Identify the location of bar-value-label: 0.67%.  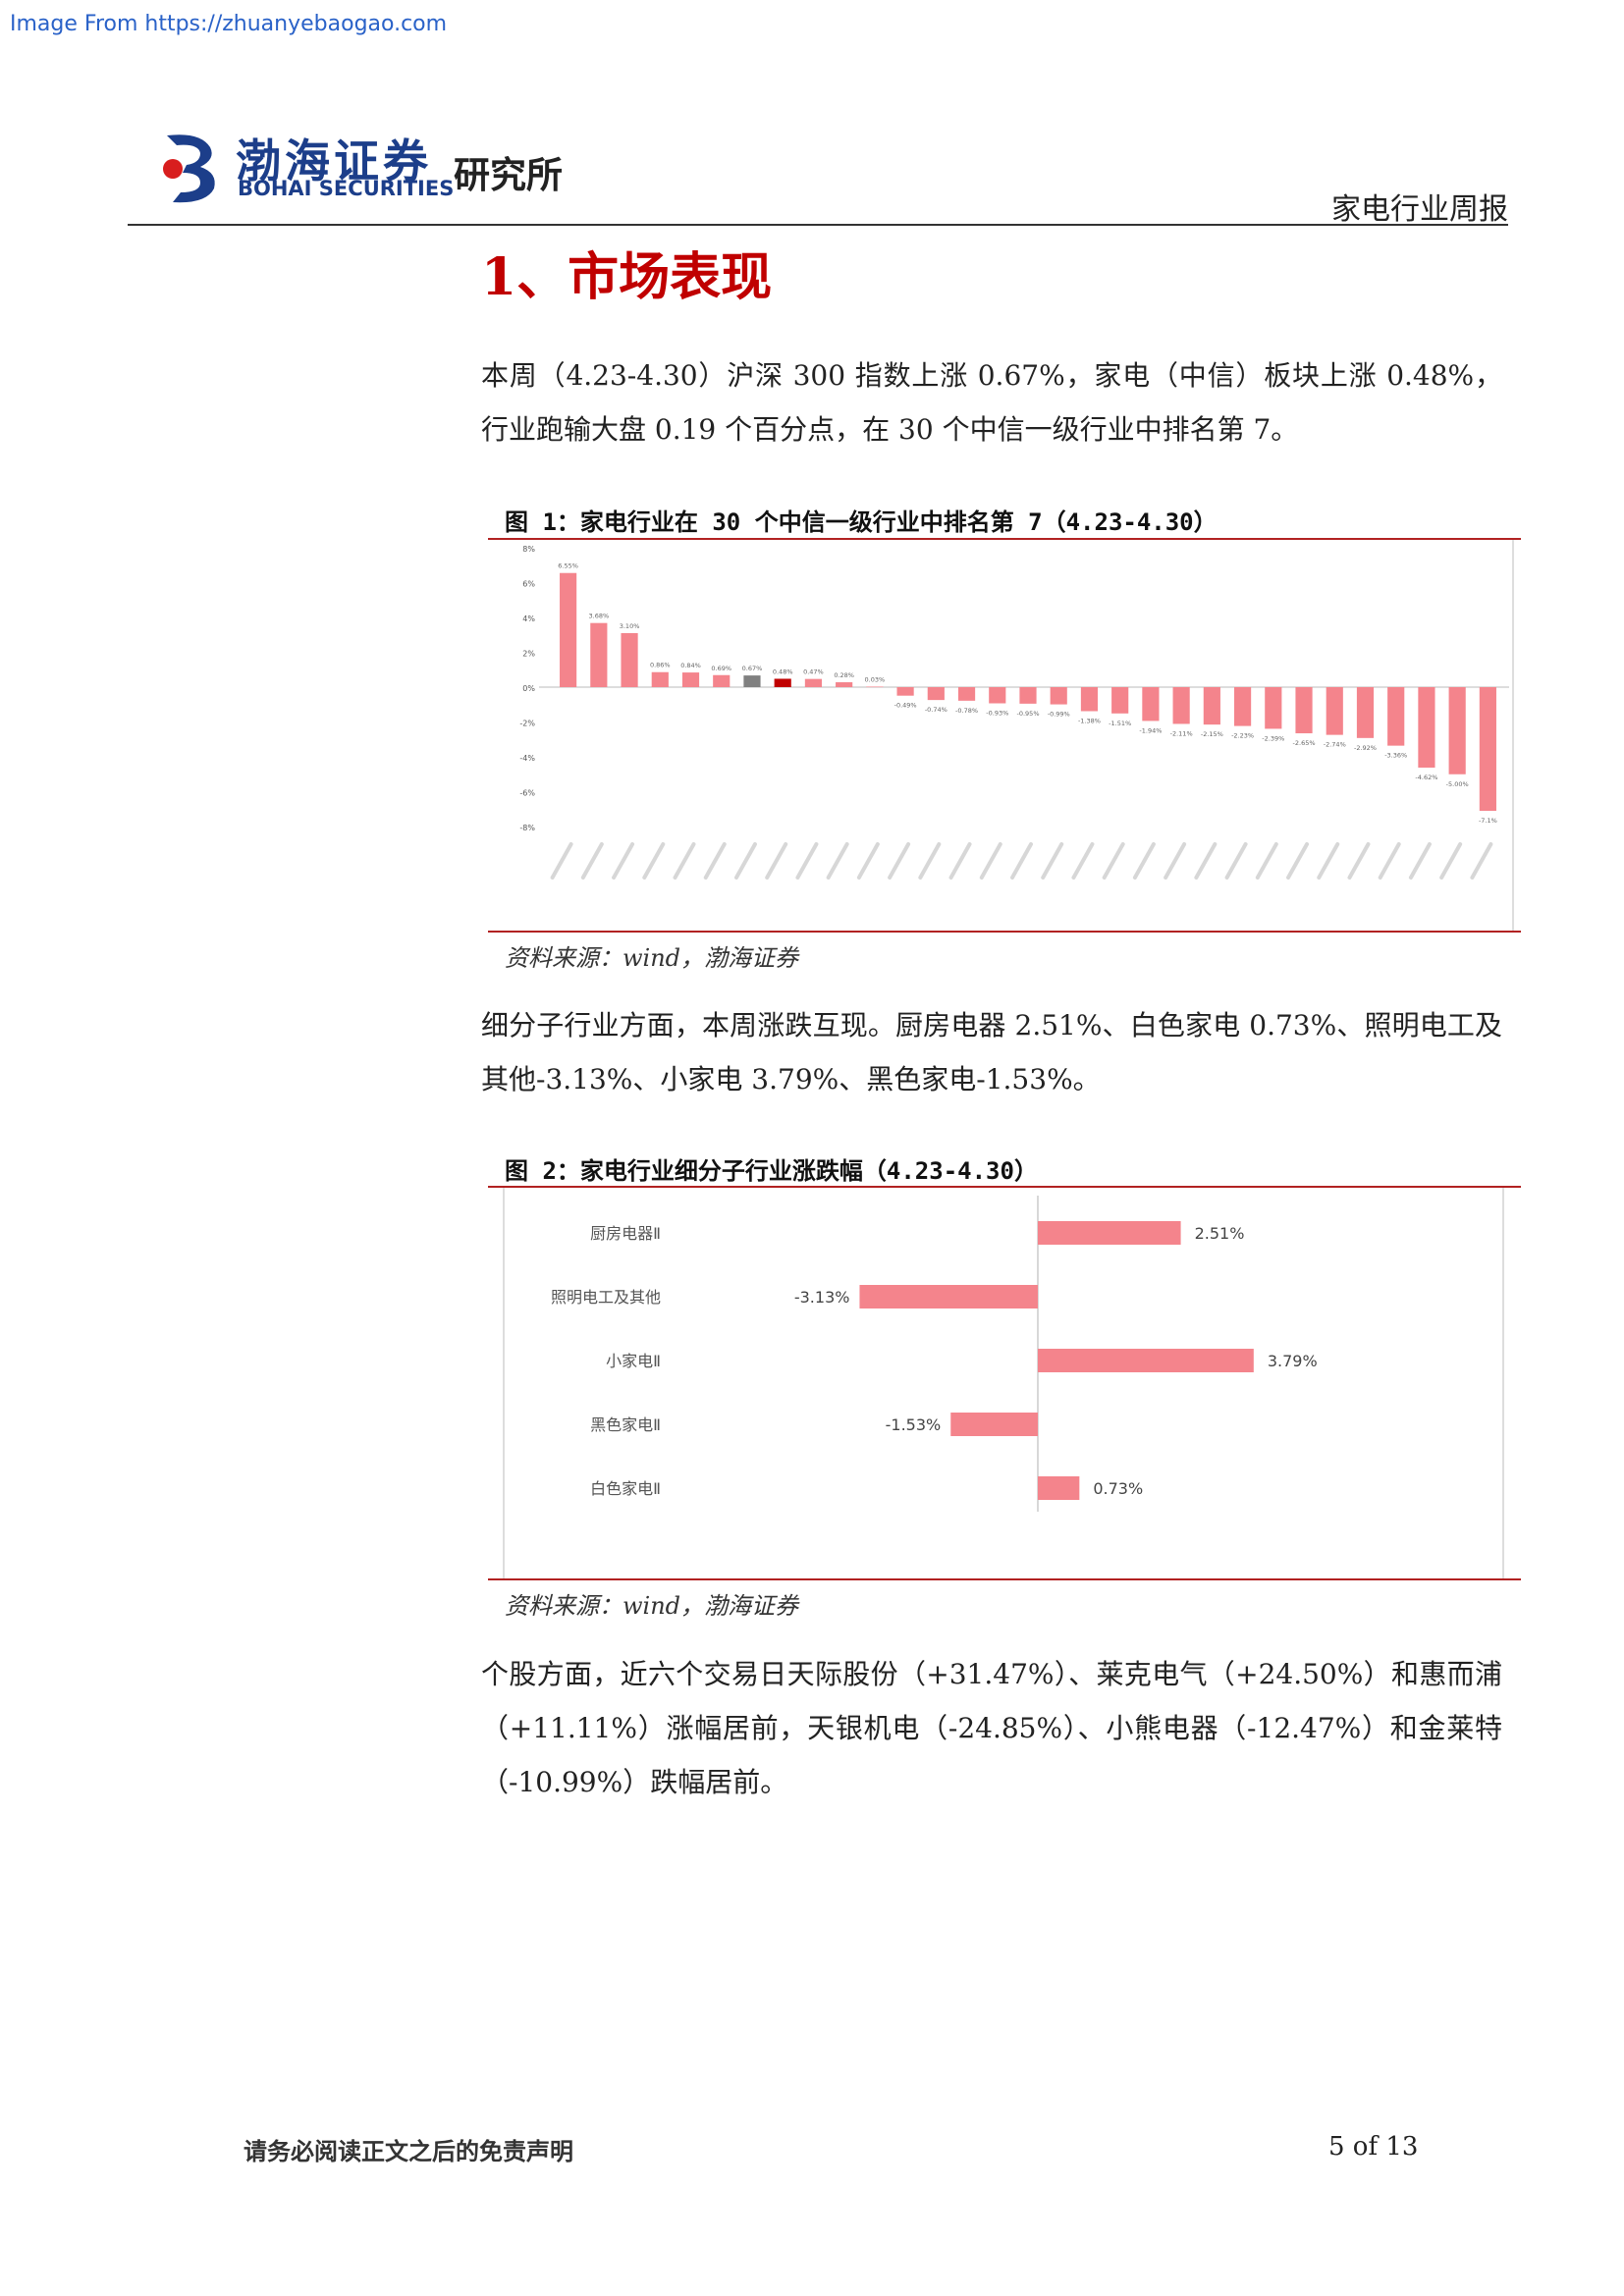
(752, 668).